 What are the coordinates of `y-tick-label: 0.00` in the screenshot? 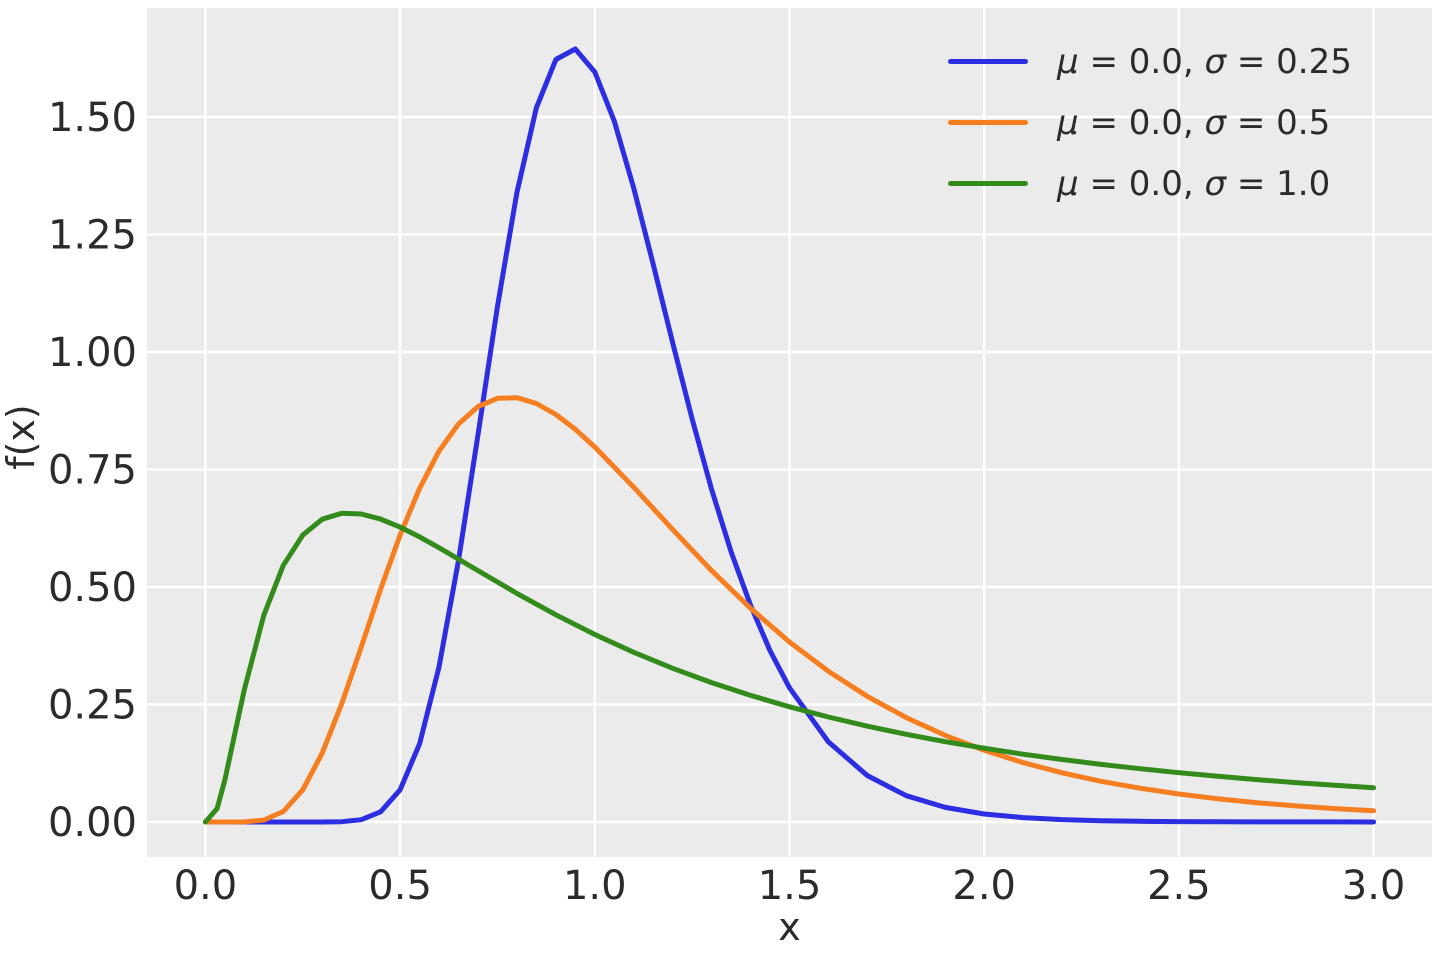 It's located at (92, 823).